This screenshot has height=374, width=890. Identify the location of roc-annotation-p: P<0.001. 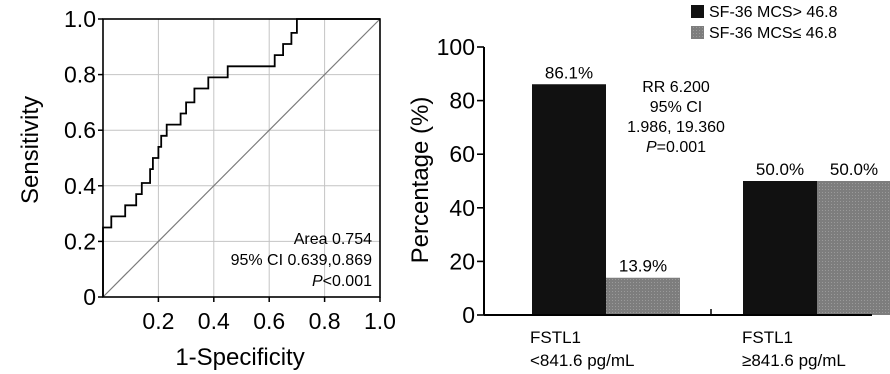
(342, 281).